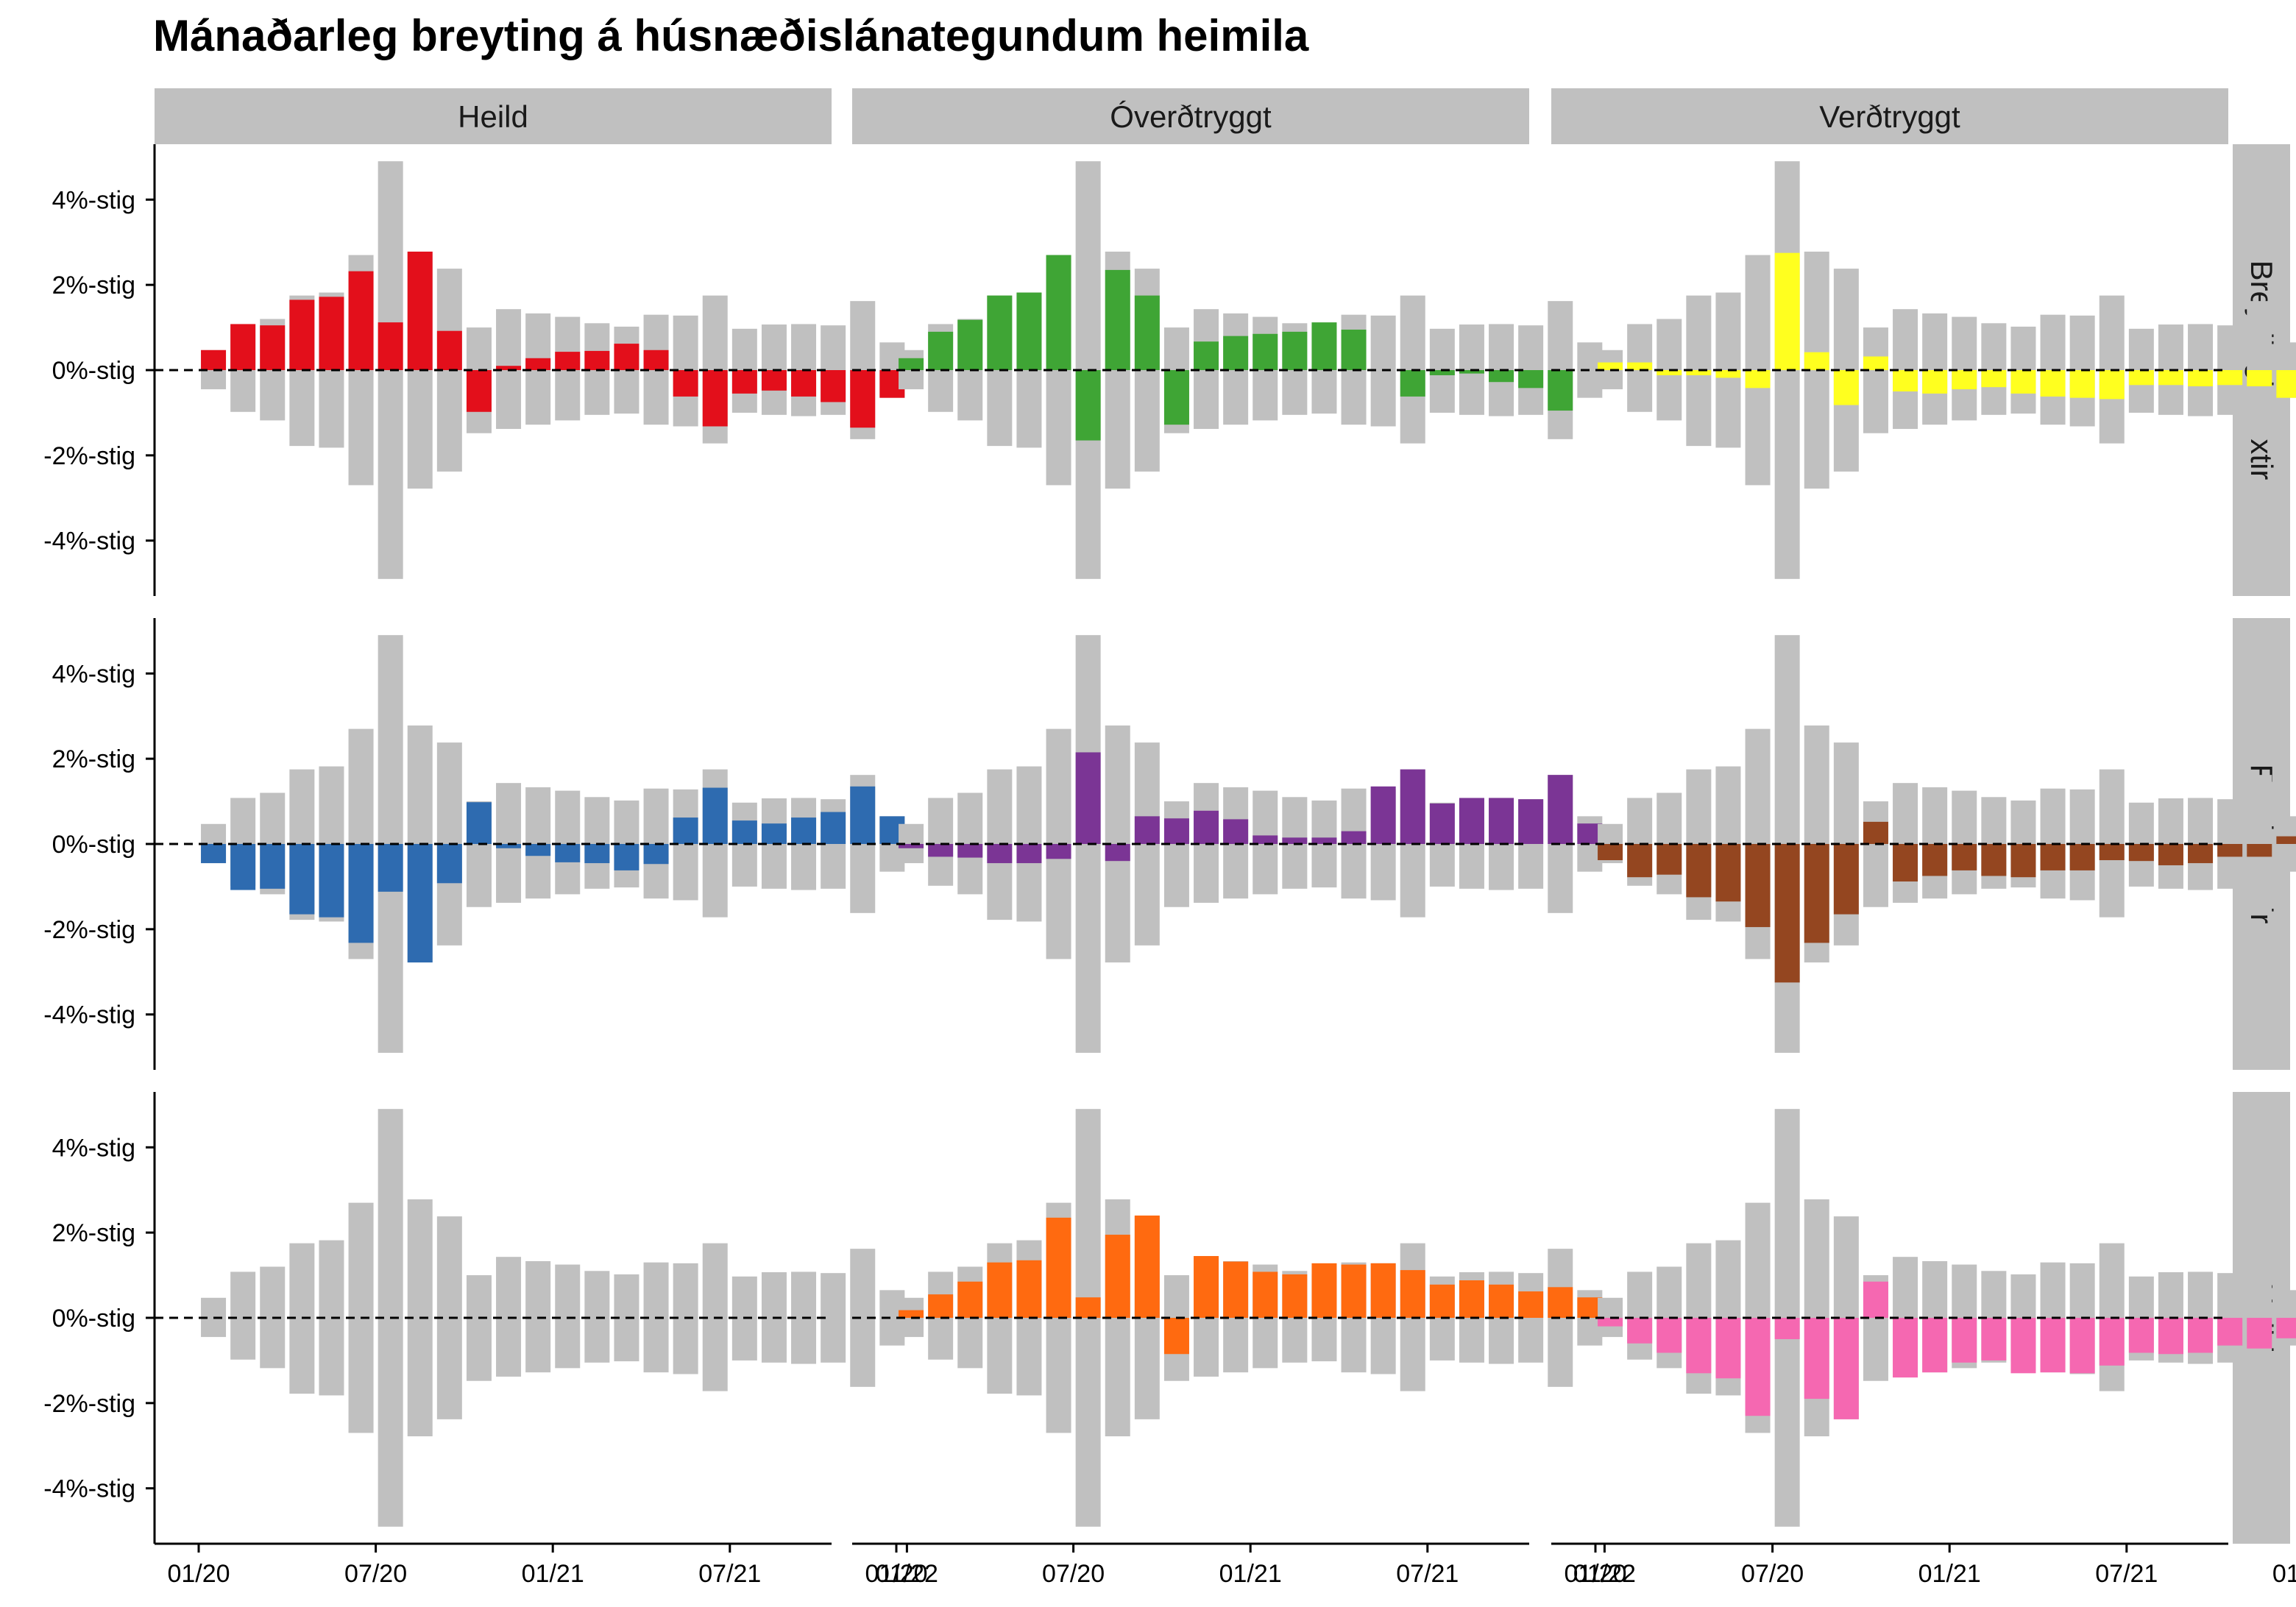  Describe the element at coordinates (1191, 116) in the screenshot. I see `column-strip-label: Óverðtryggt` at that location.